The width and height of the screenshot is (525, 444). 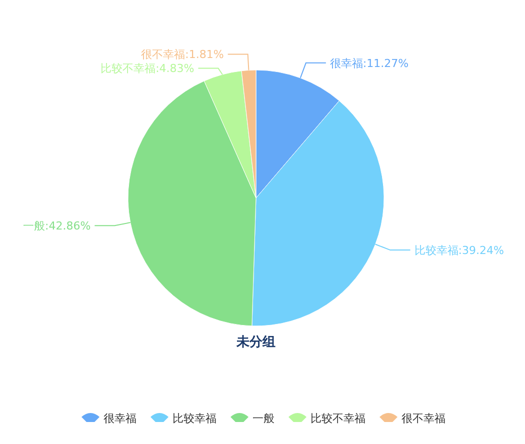 What do you see at coordinates (424, 418) in the screenshot?
I see `legend-label: 很不幸福` at bounding box center [424, 418].